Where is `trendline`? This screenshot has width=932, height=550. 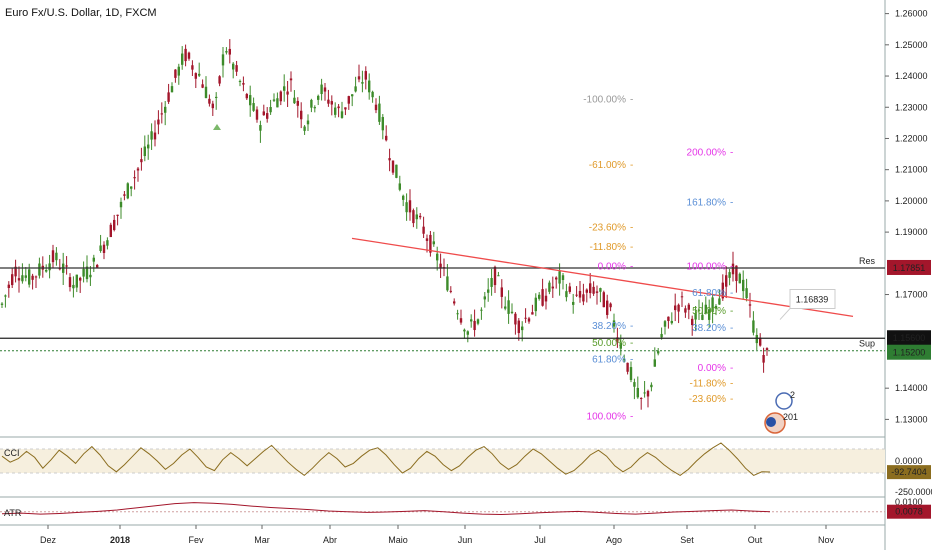
trendline is located at coordinates (602, 277).